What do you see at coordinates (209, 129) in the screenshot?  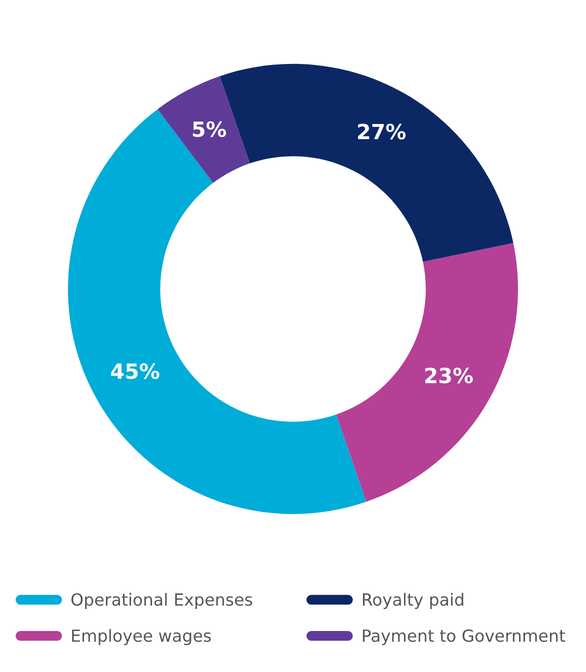 I see `data-label: 5%` at bounding box center [209, 129].